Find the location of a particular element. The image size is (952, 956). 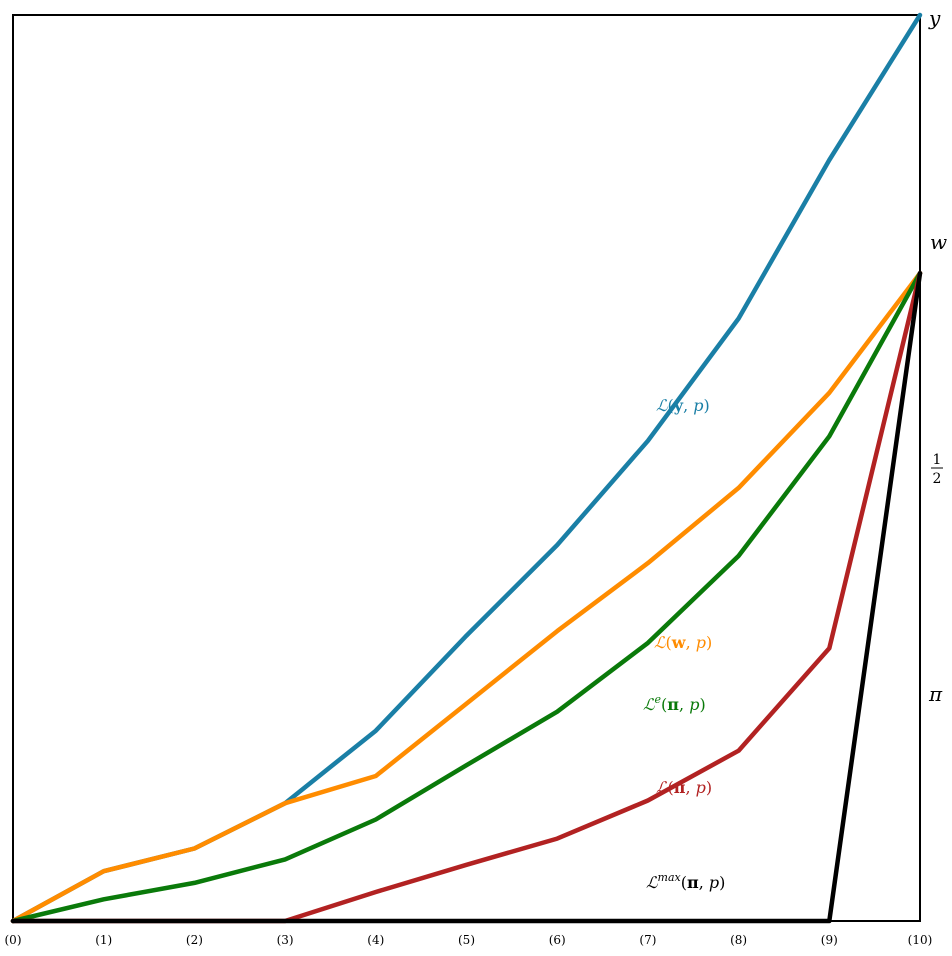

x-tick-label: (7) is located at coordinates (647, 940).